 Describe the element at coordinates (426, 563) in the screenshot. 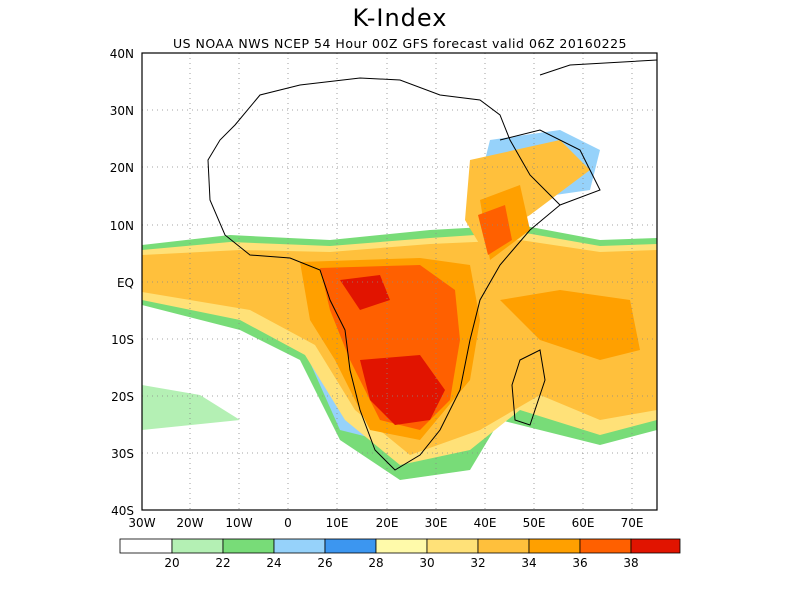

I see `legend-label: 30` at that location.